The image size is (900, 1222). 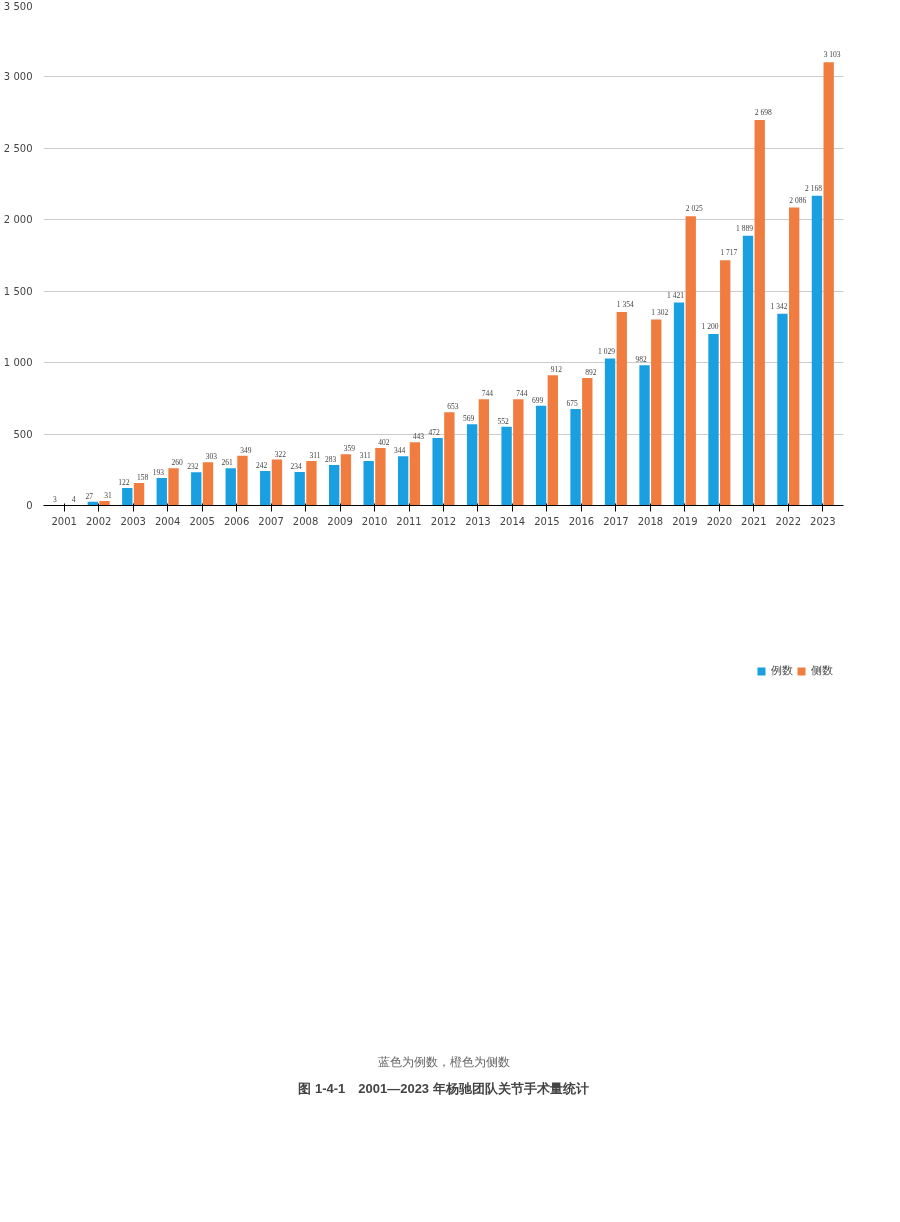 I want to click on text: 图 1-4-1 2001—2023 年杨驰团队关节手术量统计, so click(x=443, y=1088).